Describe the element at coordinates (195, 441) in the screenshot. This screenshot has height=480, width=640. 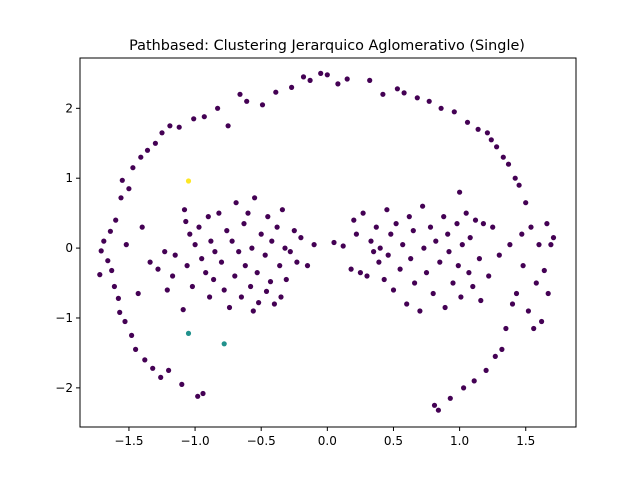
I see `x-tick-label: −1.0` at that location.